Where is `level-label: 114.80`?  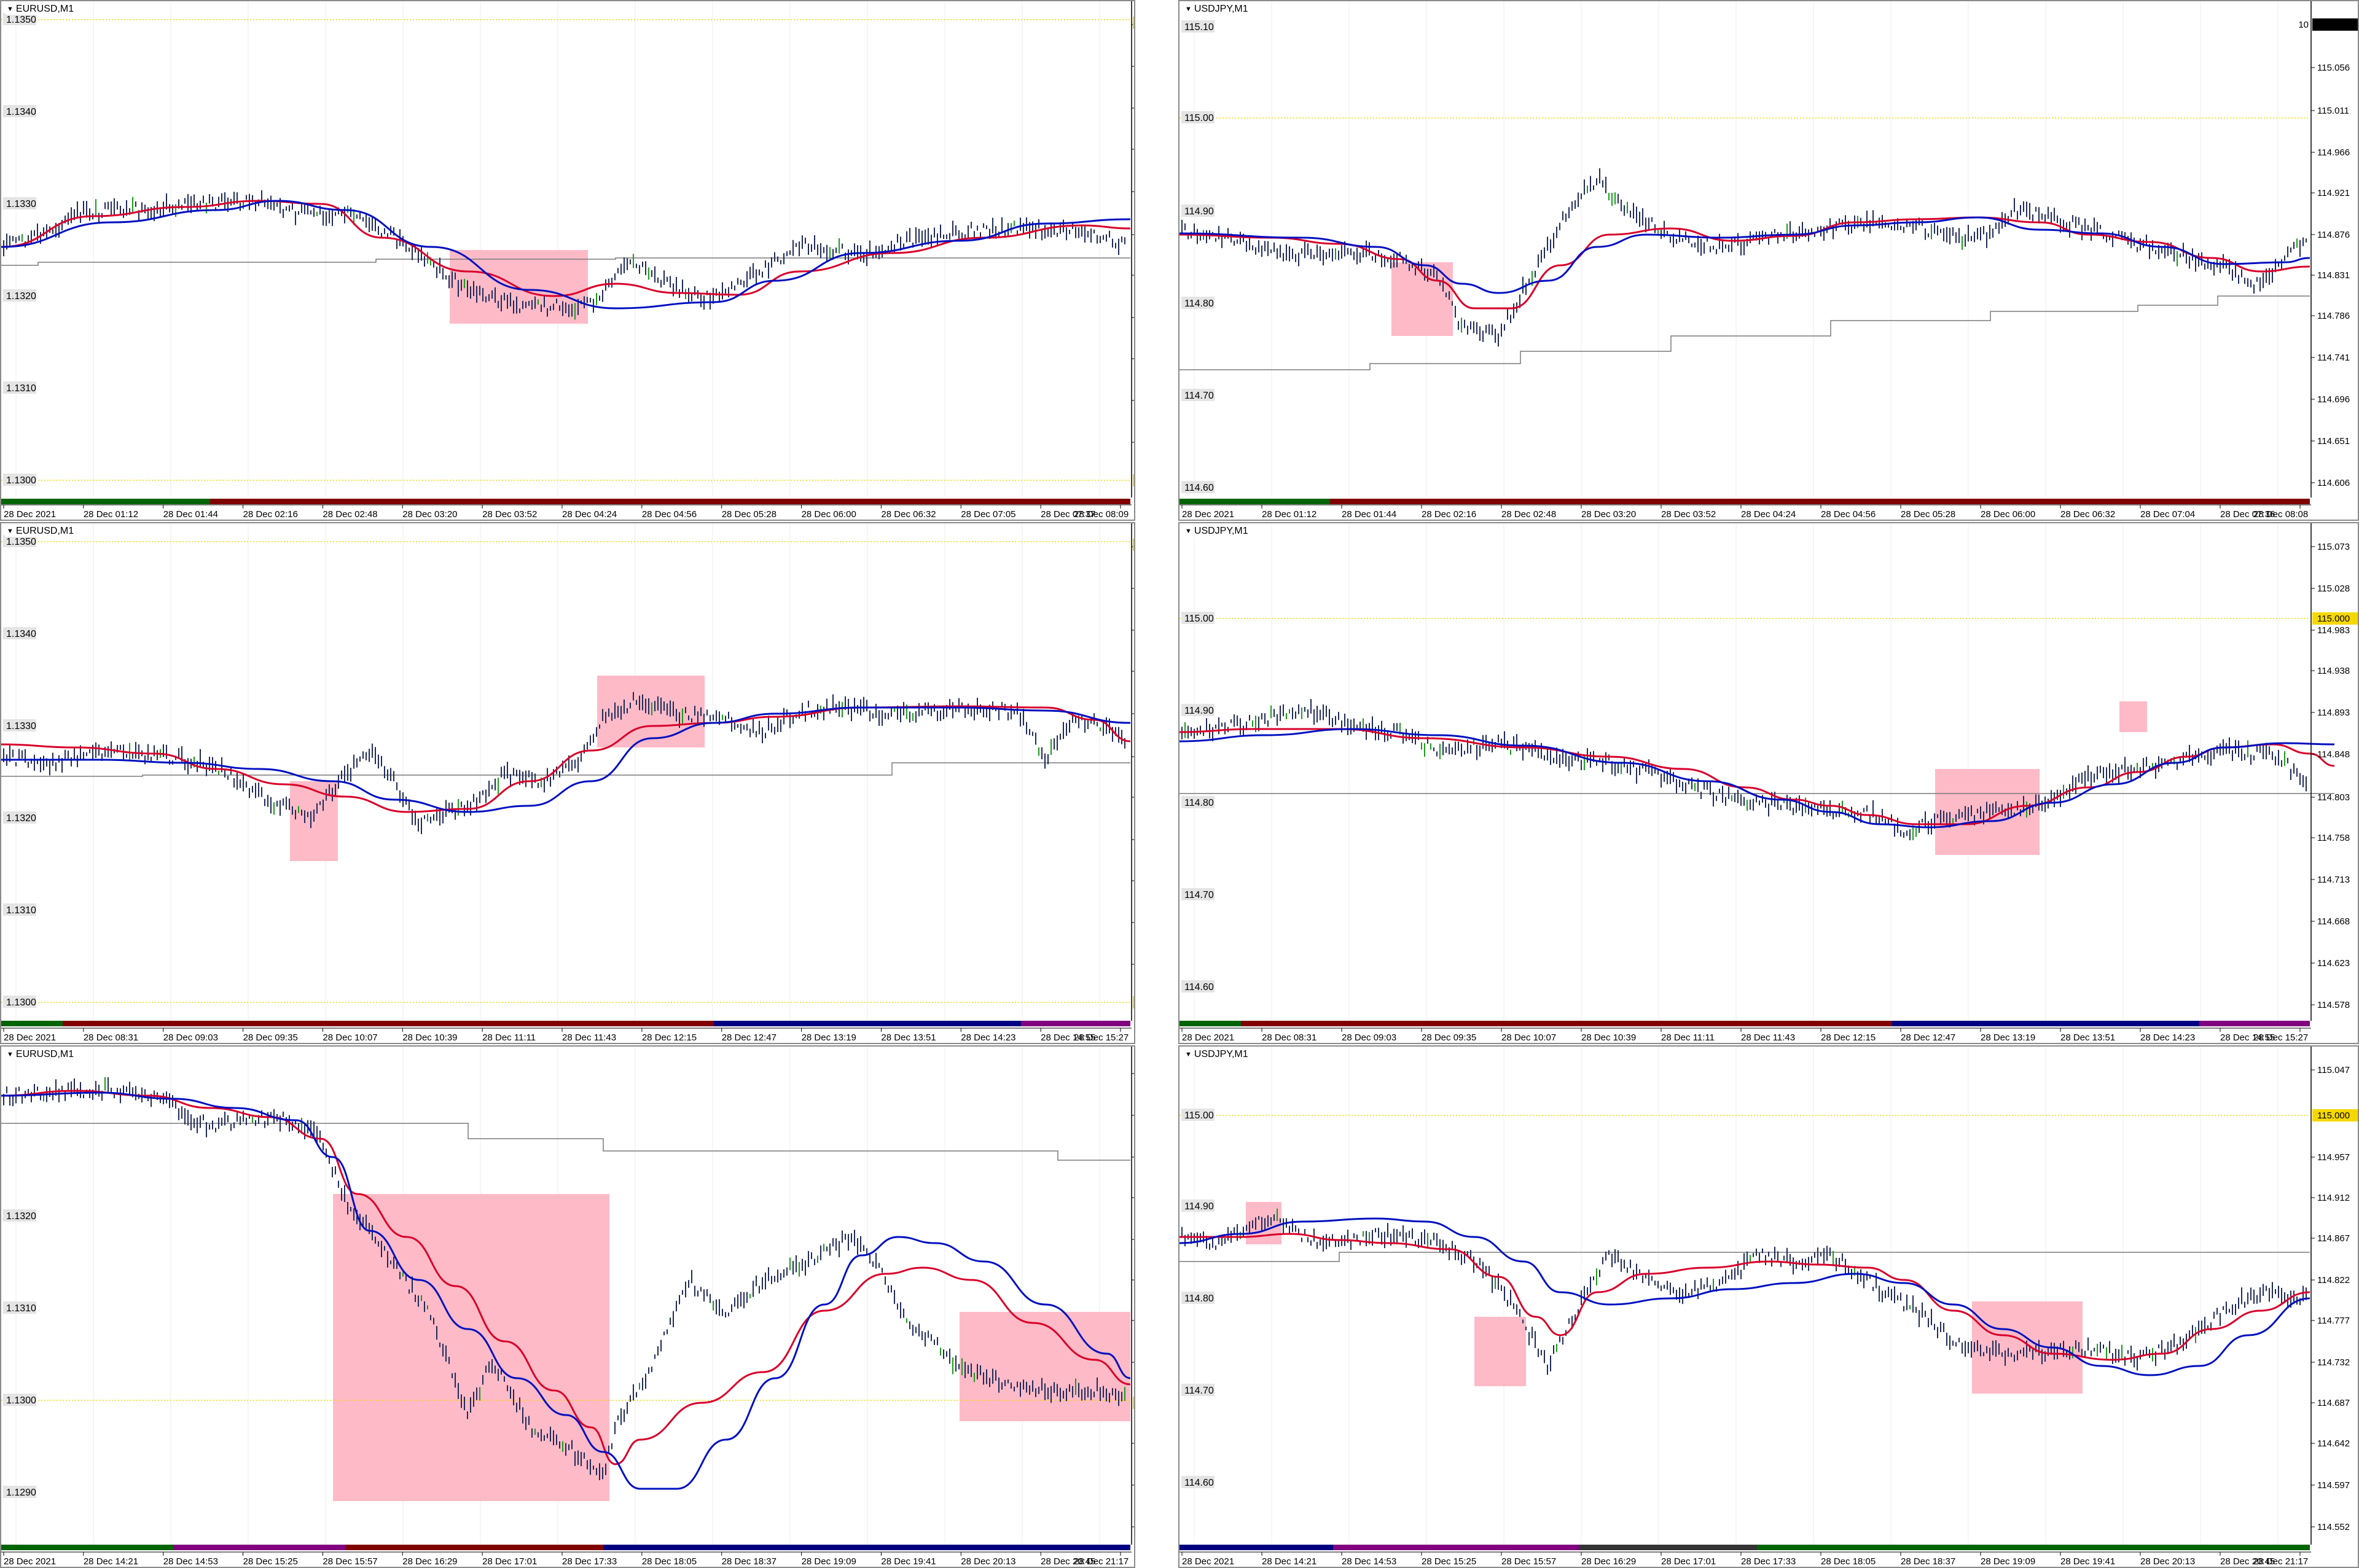 level-label: 114.80 is located at coordinates (1199, 303).